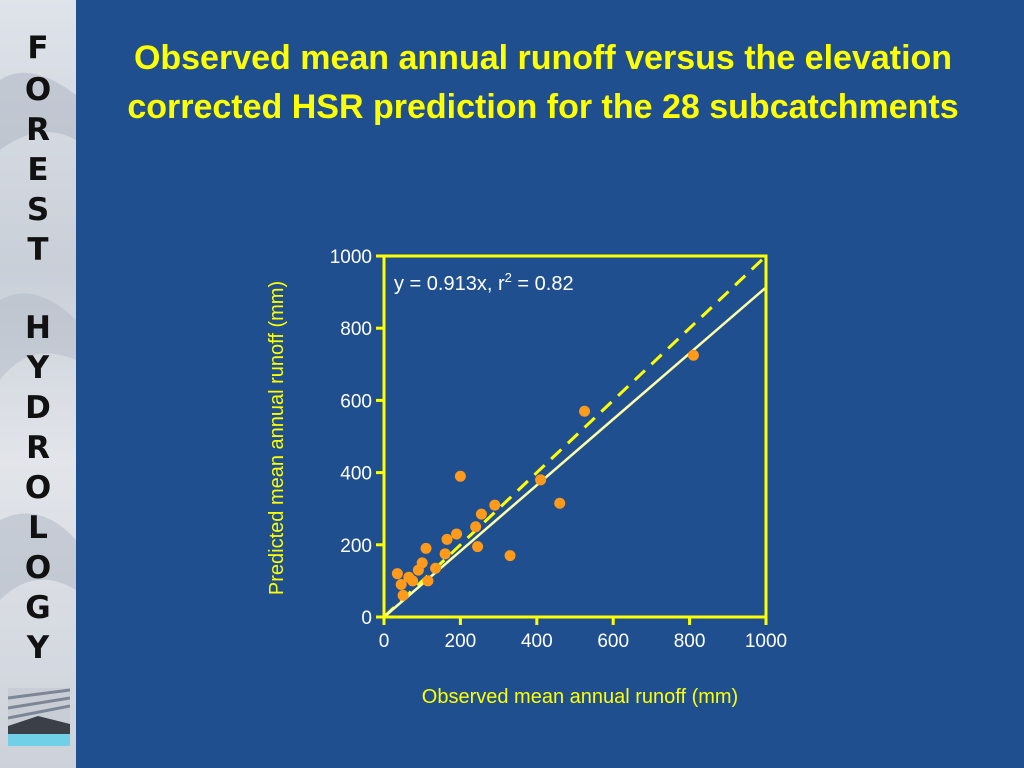 Image resolution: width=1024 pixels, height=768 pixels. What do you see at coordinates (38, 210) in the screenshot?
I see `sidebar-letter: S` at bounding box center [38, 210].